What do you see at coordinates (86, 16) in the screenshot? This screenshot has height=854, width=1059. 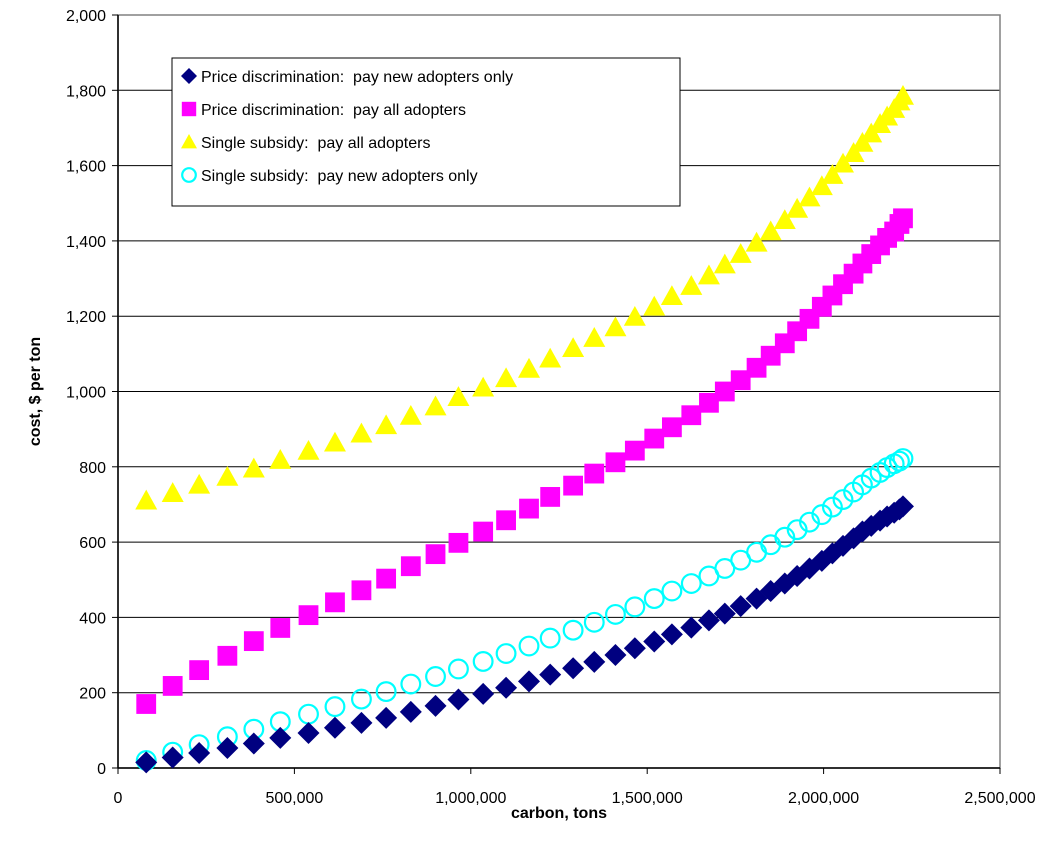 I see `y-tick-label: 2,000` at bounding box center [86, 16].